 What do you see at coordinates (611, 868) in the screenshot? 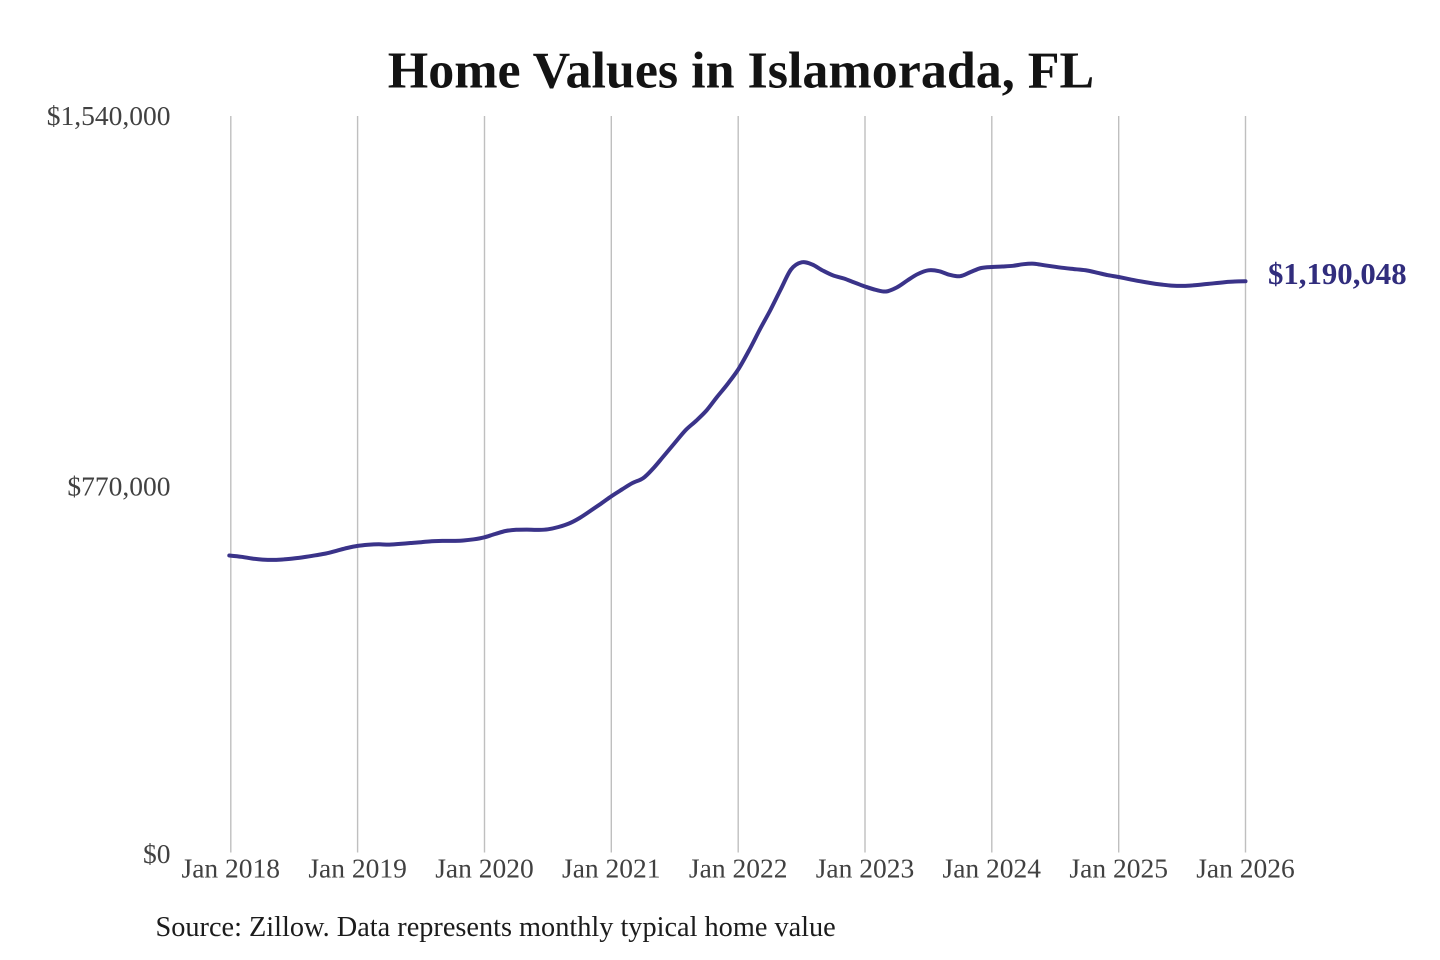
I see `svg-text: Jan 2021` at bounding box center [611, 868].